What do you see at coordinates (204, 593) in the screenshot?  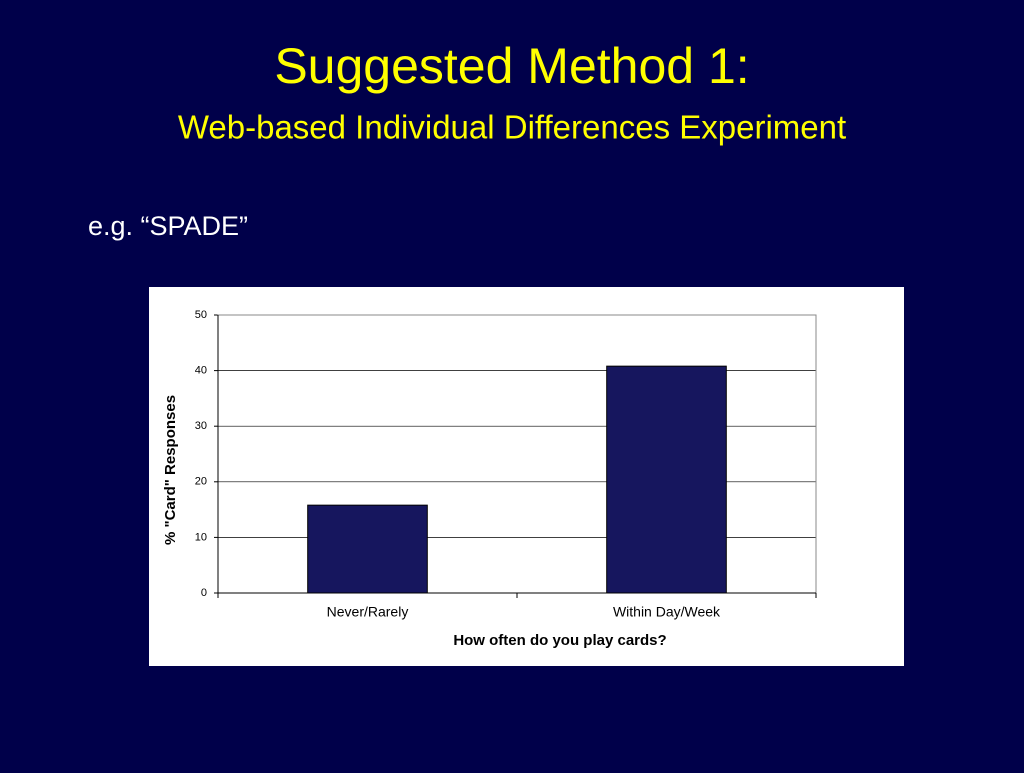 I see `y-tick-label: 0` at bounding box center [204, 593].